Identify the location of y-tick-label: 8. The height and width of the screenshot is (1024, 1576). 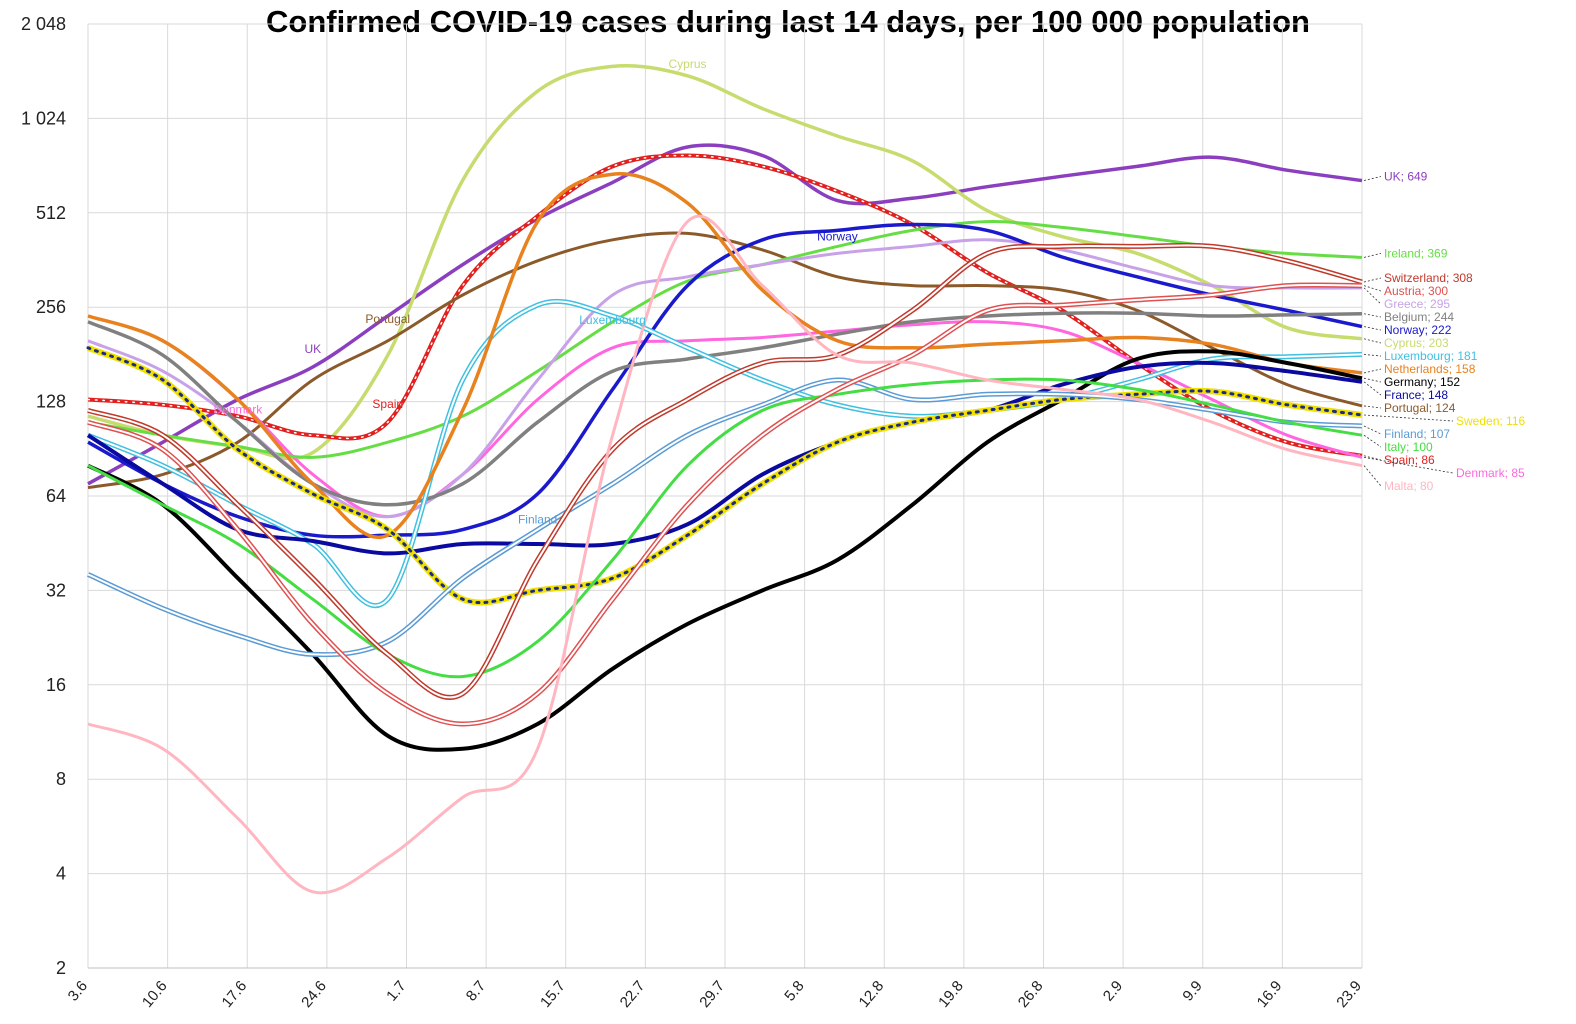
(61, 779).